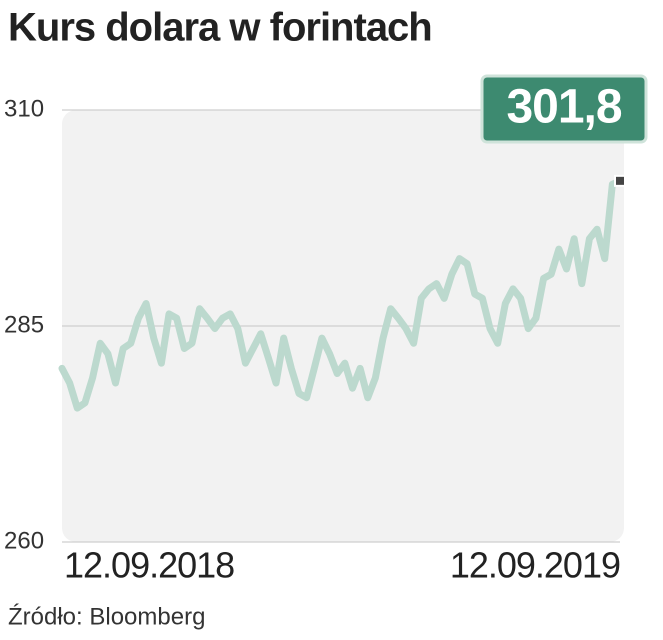 Image resolution: width=663 pixels, height=640 pixels. I want to click on x-tick-label: 12.09.2018, so click(149, 565).